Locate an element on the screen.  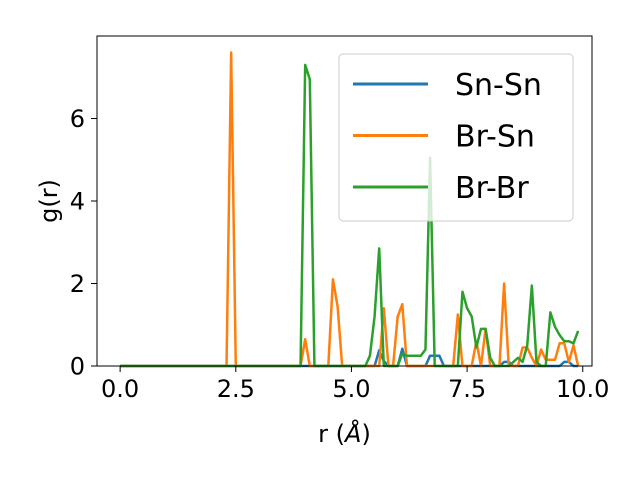
x-tick-label: 5.0 is located at coordinates (351, 389).